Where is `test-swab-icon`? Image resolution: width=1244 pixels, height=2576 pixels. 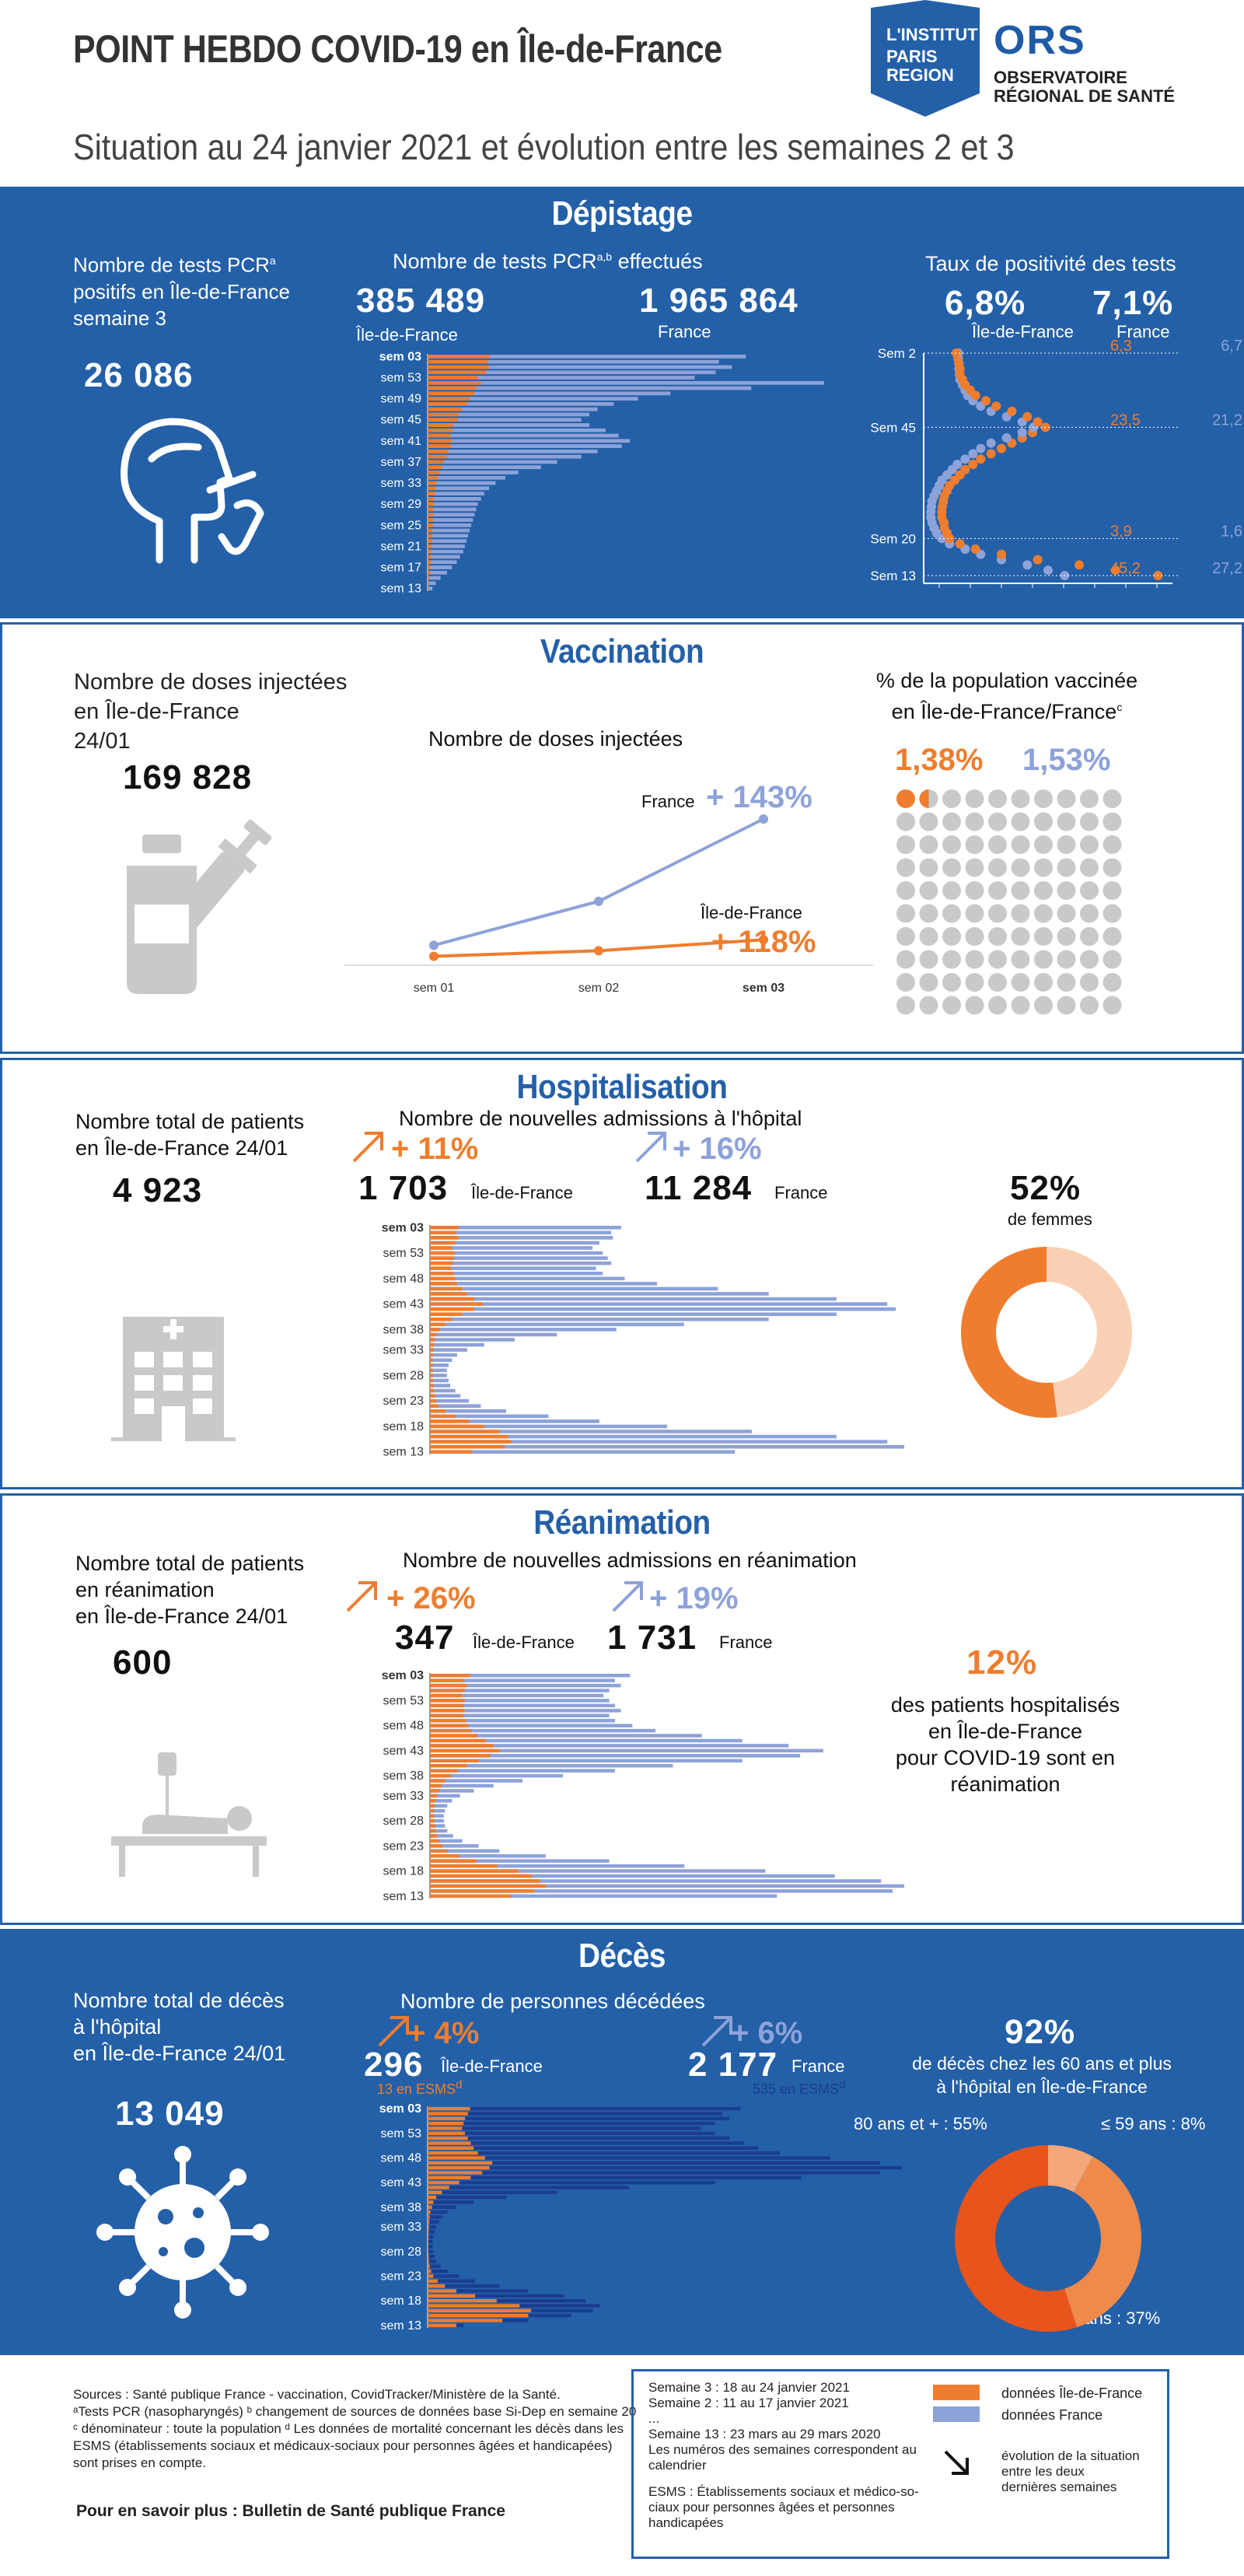 test-swab-icon is located at coordinates (192, 491).